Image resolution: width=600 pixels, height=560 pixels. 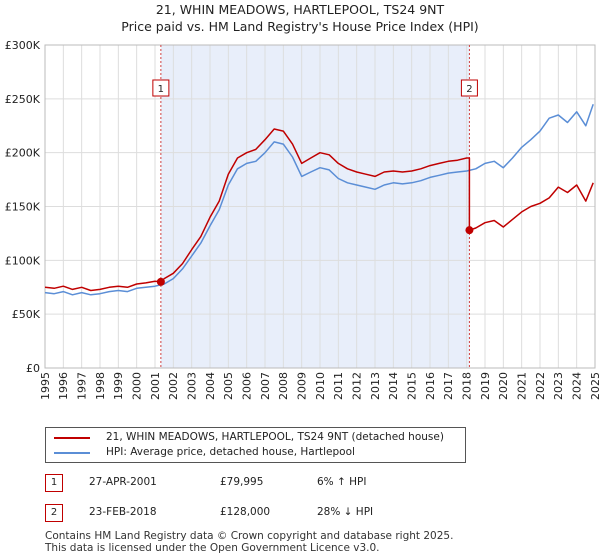 What do you see at coordinates (23, 153) in the screenshot?
I see `y-tick-label: £200K` at bounding box center [23, 153].